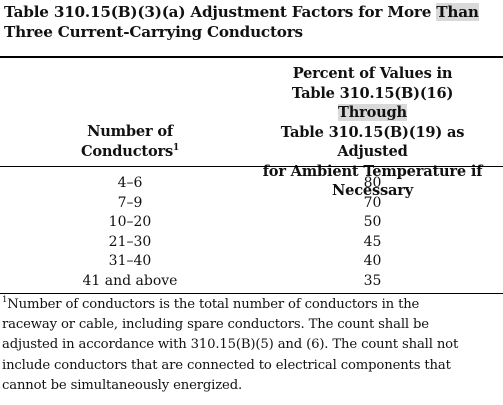  What do you see at coordinates (130, 202) in the screenshot?
I see `conductors-cell: 7–9` at bounding box center [130, 202].